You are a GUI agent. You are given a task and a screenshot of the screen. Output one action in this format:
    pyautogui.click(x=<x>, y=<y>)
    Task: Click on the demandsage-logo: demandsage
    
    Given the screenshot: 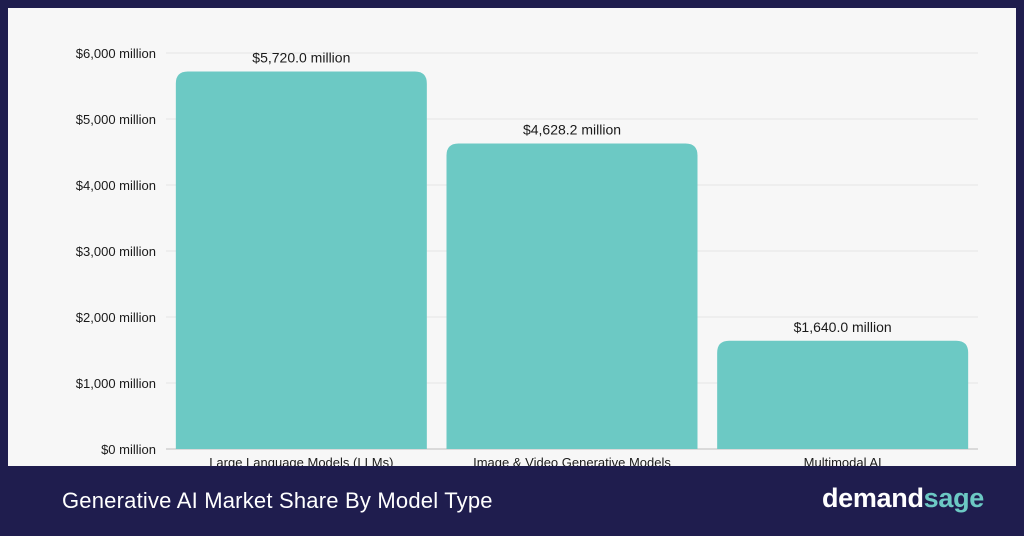 What is the action you would take?
    pyautogui.click(x=903, y=498)
    